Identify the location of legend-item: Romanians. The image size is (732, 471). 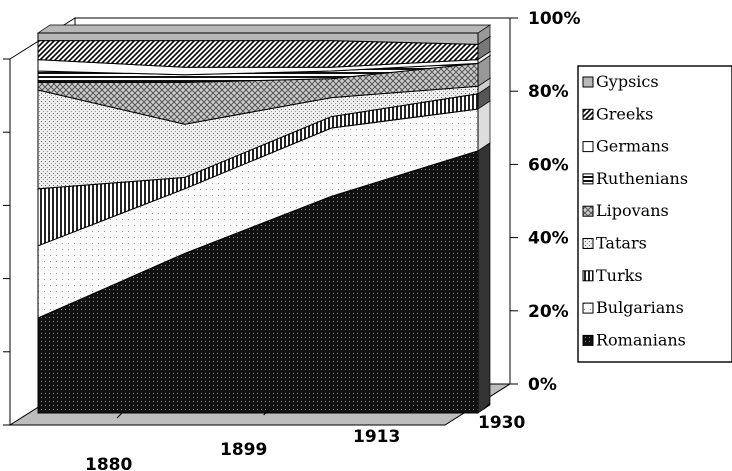
(634, 339).